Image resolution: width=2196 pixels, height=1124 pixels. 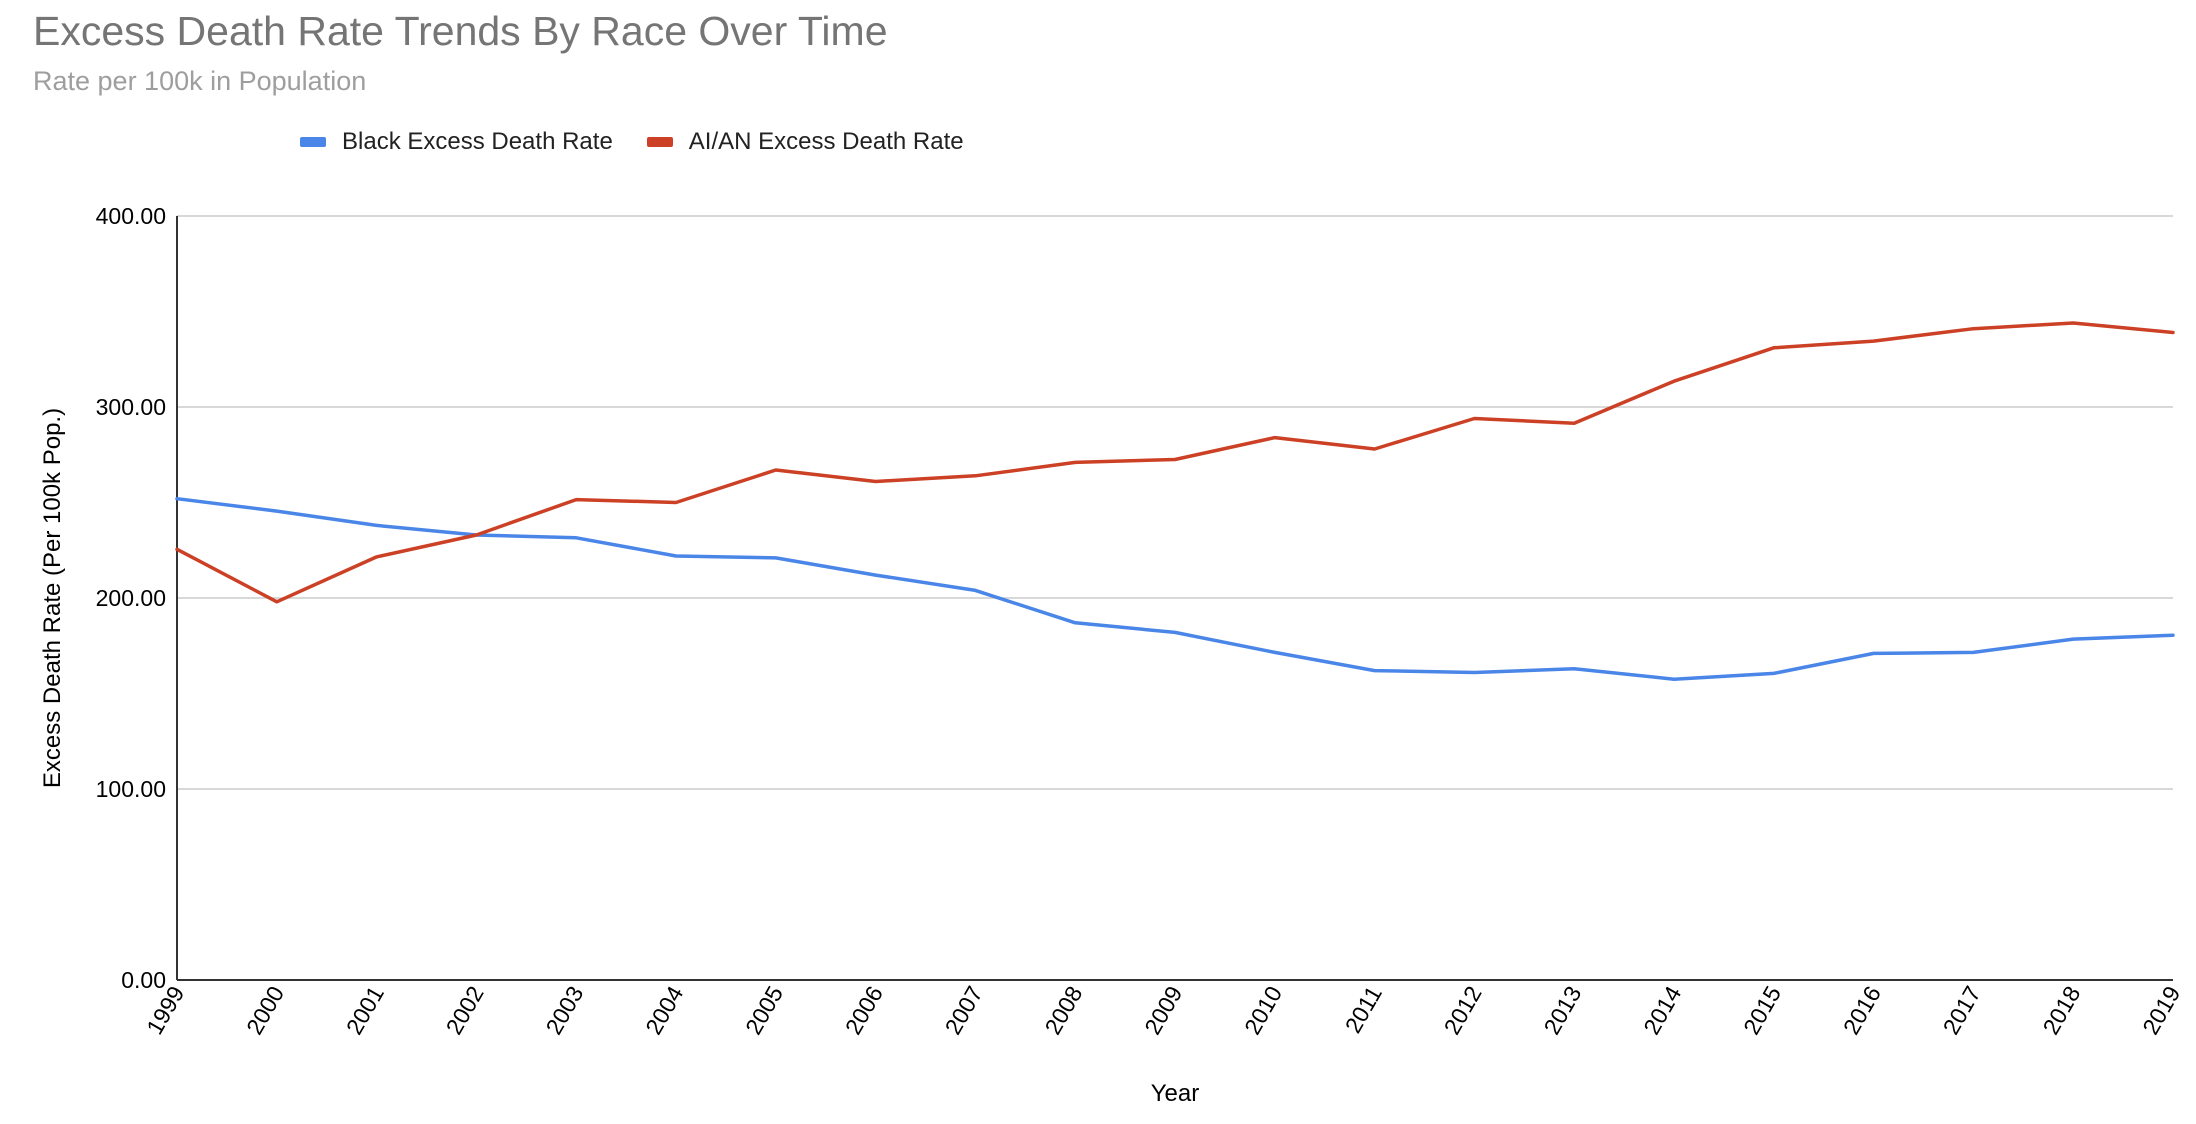 I want to click on y-axis-ticks: 0.00 100.00 200.00 300.00 400.00, so click(x=131, y=598).